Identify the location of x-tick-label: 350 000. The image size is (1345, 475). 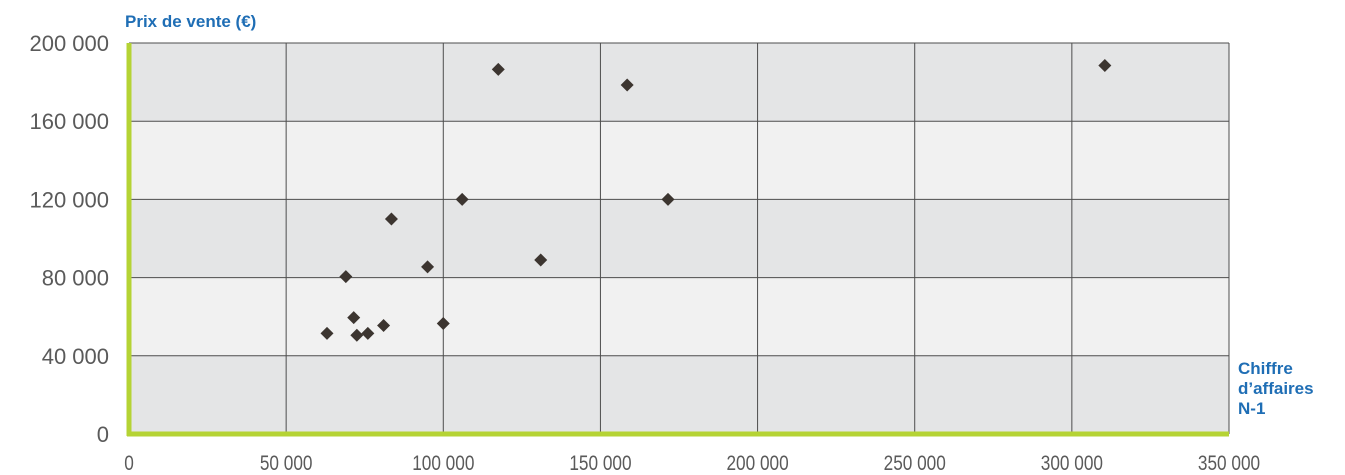
(1229, 464).